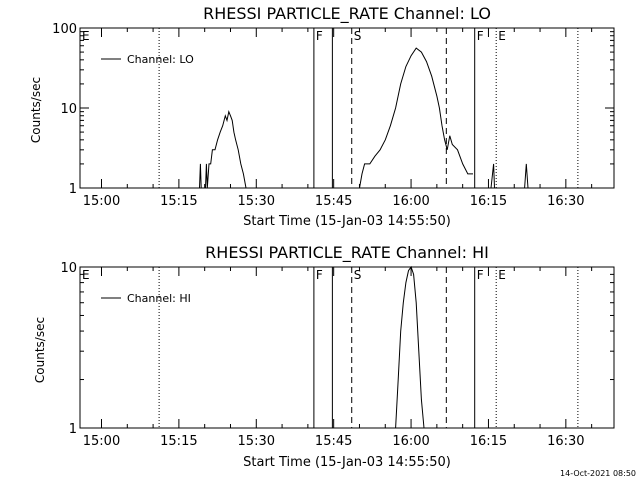  Describe the element at coordinates (160, 59) in the screenshot. I see `legend-label: Channel: LO` at that location.